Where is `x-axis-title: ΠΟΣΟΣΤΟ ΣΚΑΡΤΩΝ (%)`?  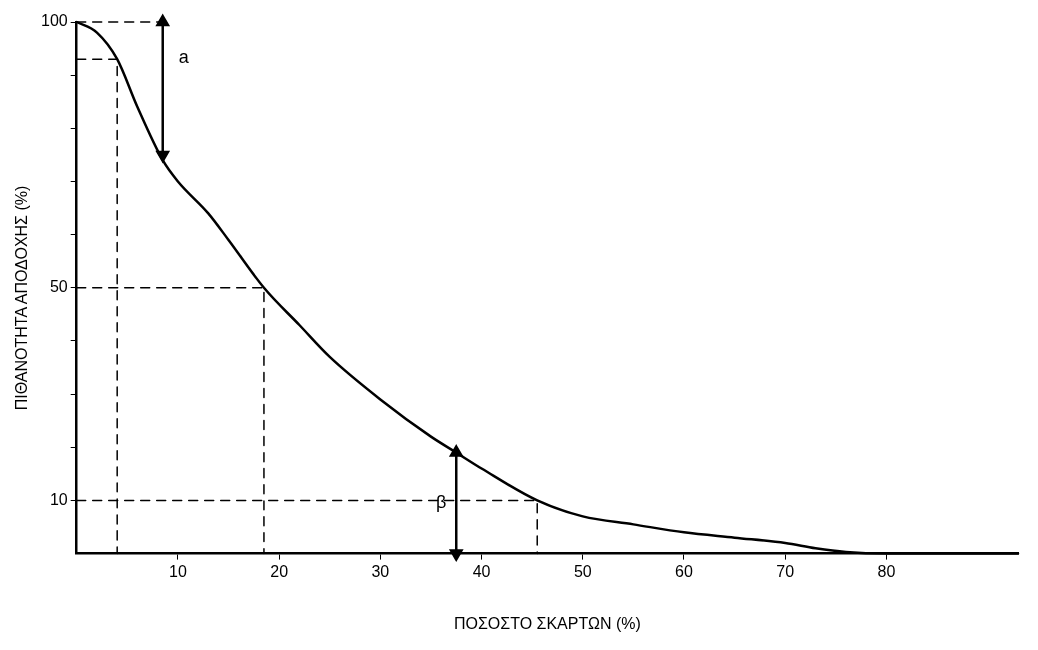 x-axis-title: ΠΟΣΟΣΤΟ ΣΚΑΡΤΩΝ (%) is located at coordinates (547, 623).